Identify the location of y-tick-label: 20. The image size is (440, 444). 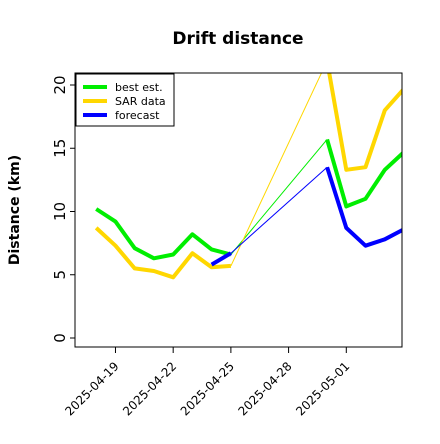
(60, 84).